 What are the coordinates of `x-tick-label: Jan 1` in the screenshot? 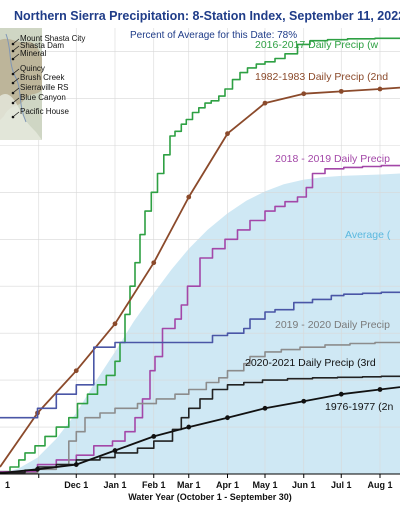 It's located at (114, 485).